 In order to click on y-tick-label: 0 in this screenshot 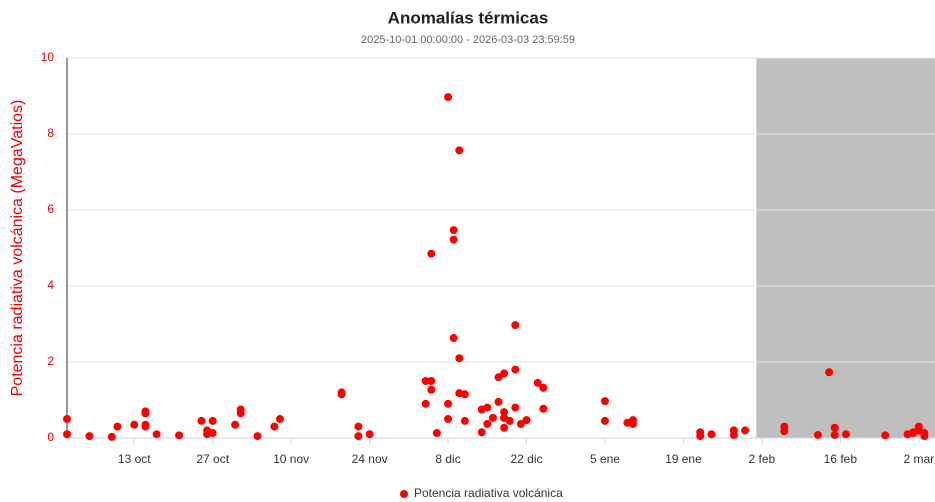, I will do `click(50, 437)`.